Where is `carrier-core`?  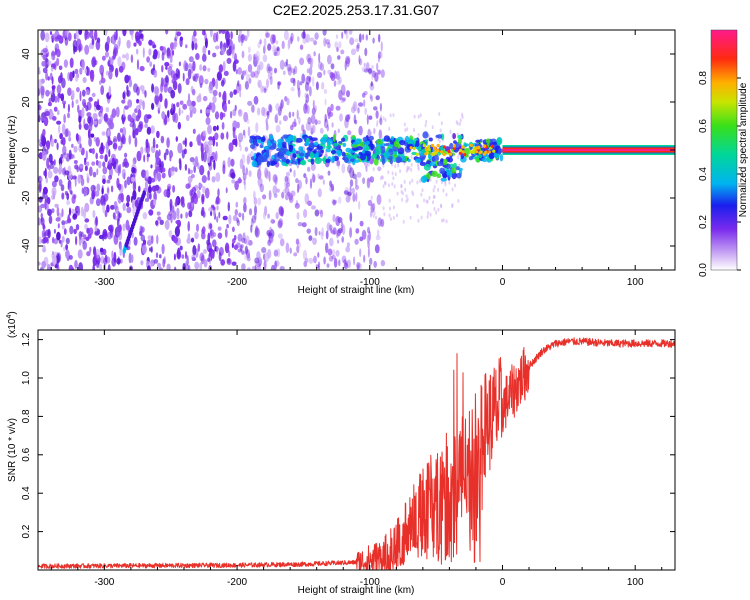 carrier-core is located at coordinates (588, 150).